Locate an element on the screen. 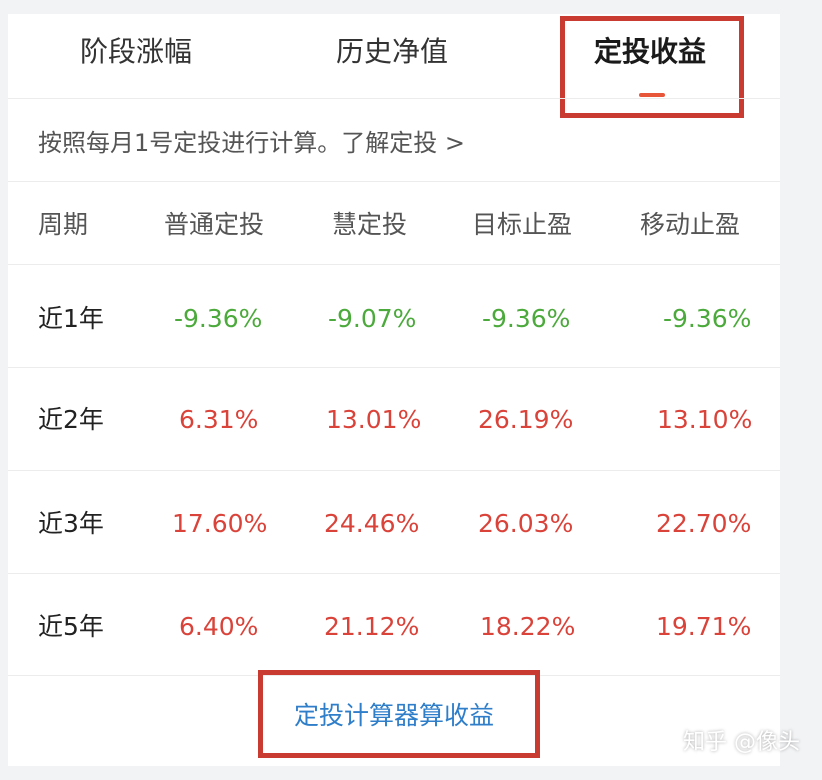 The height and width of the screenshot is (780, 822). row-value: 17.60% is located at coordinates (220, 523).